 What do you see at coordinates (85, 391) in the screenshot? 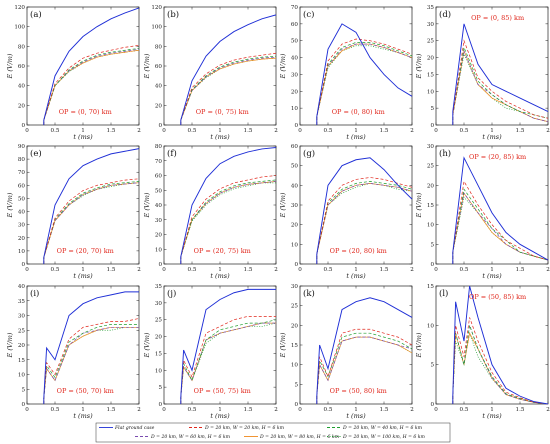
I see `op-label: OP = (50, 70) km` at bounding box center [85, 391].